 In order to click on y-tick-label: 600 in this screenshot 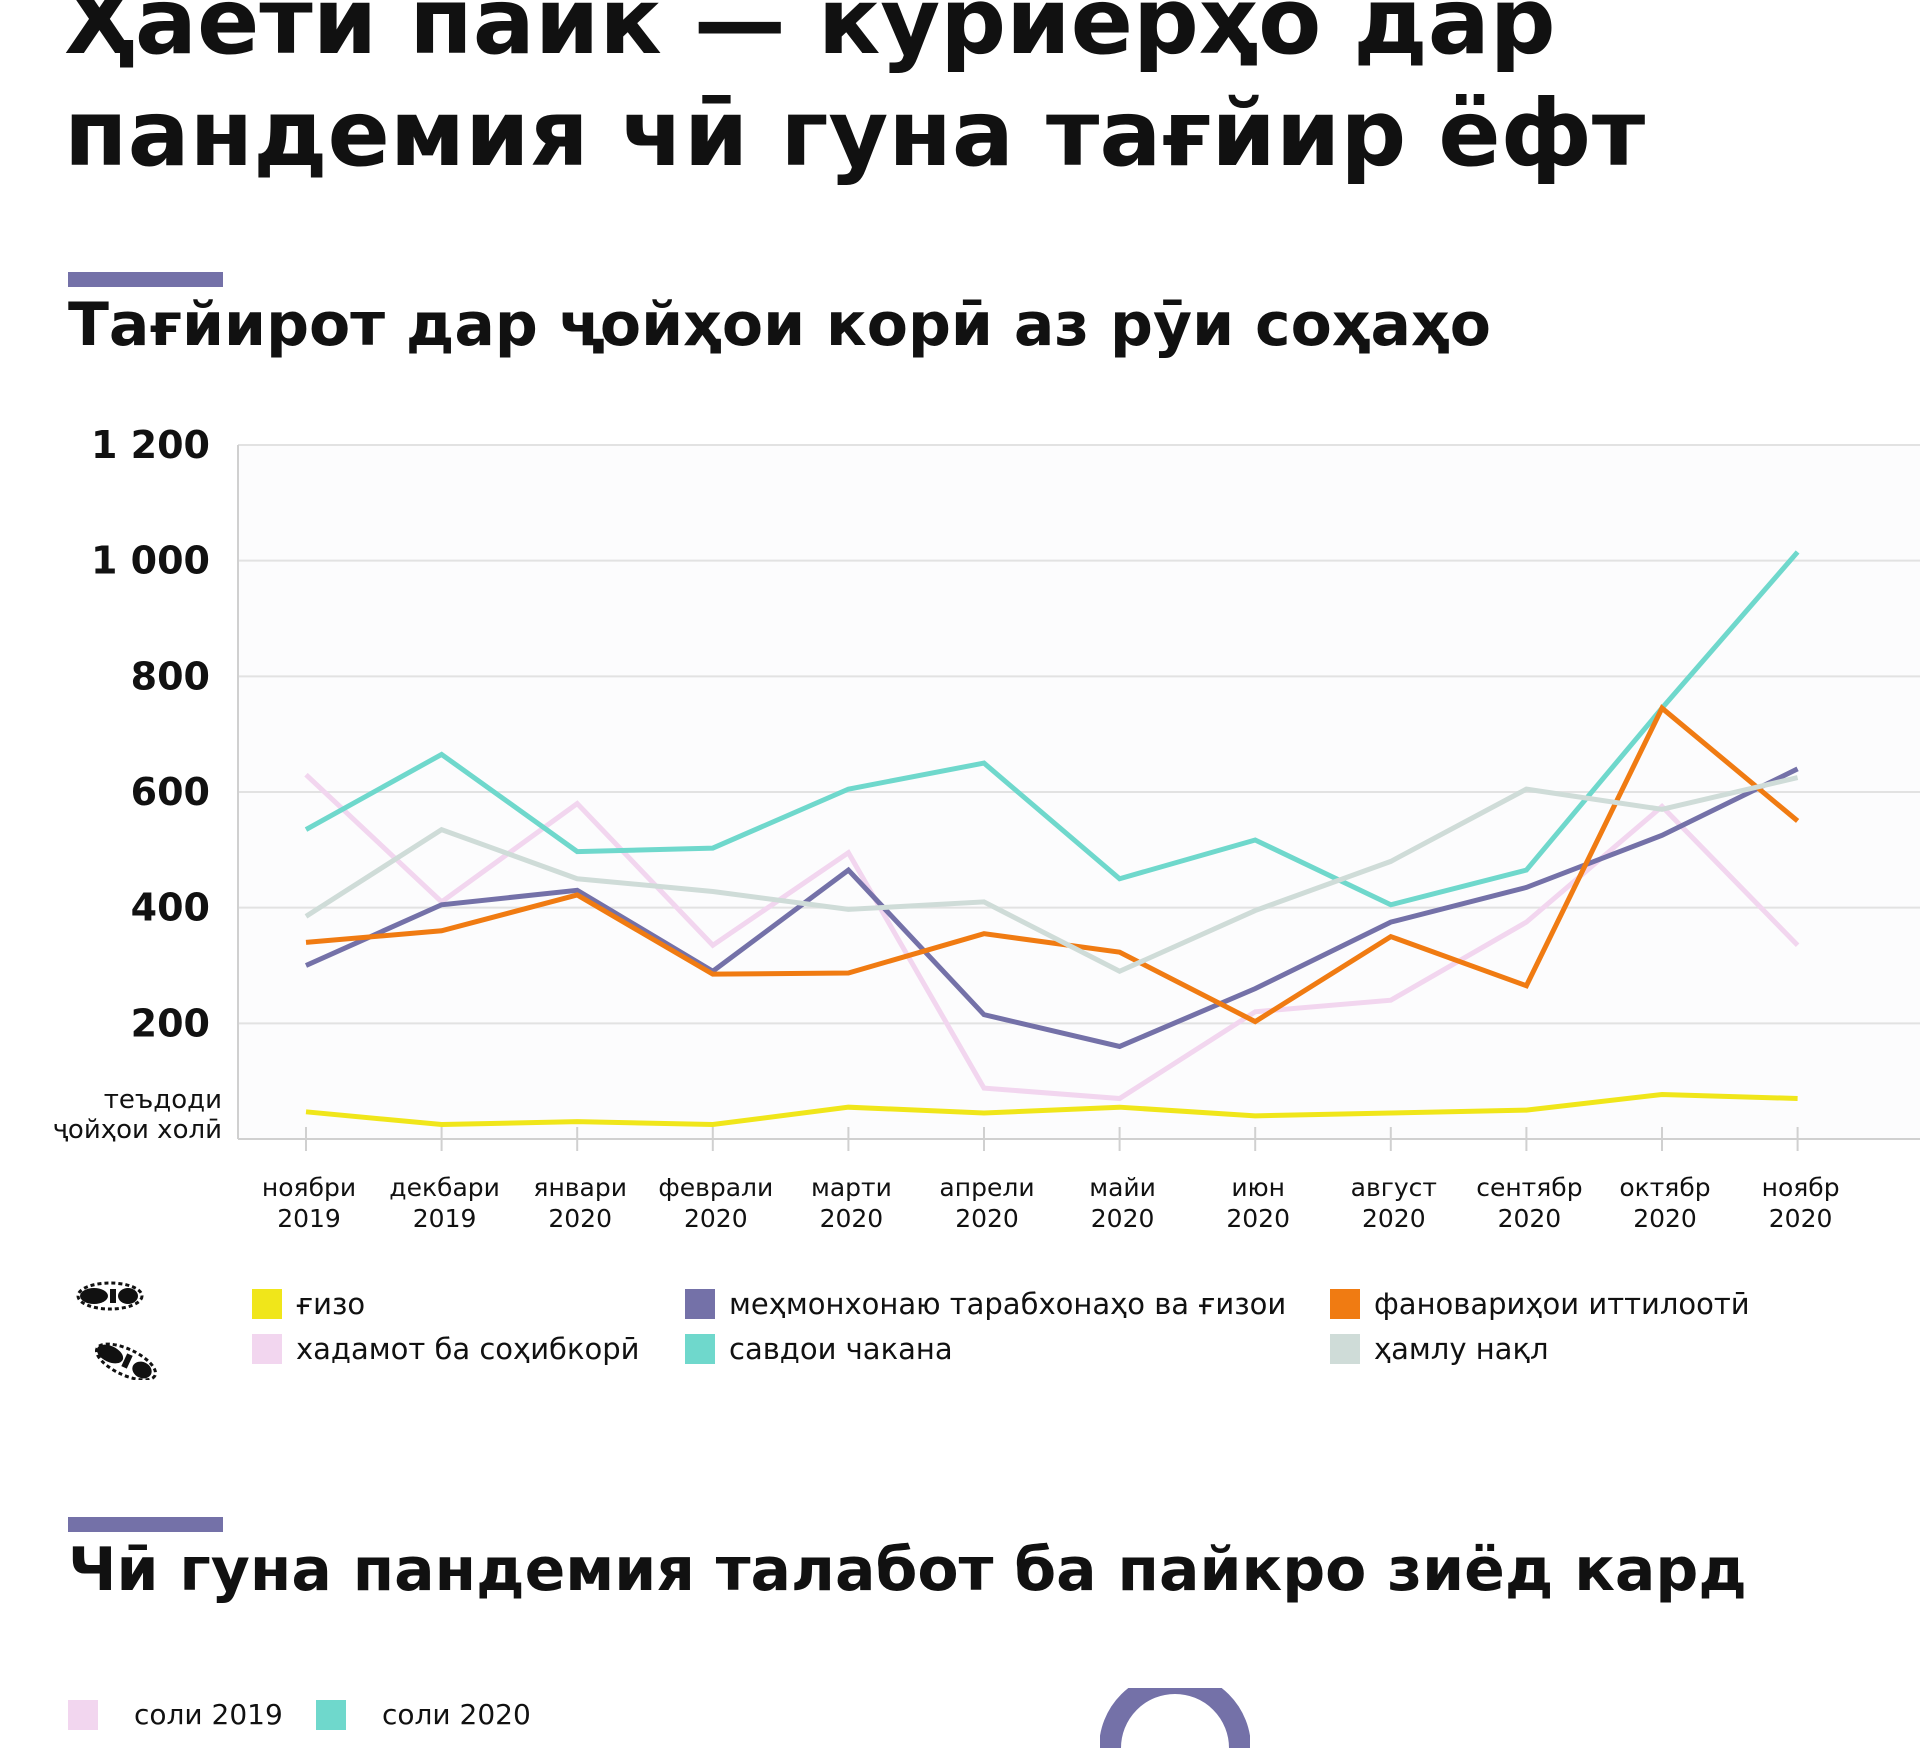, I will do `click(170, 792)`.